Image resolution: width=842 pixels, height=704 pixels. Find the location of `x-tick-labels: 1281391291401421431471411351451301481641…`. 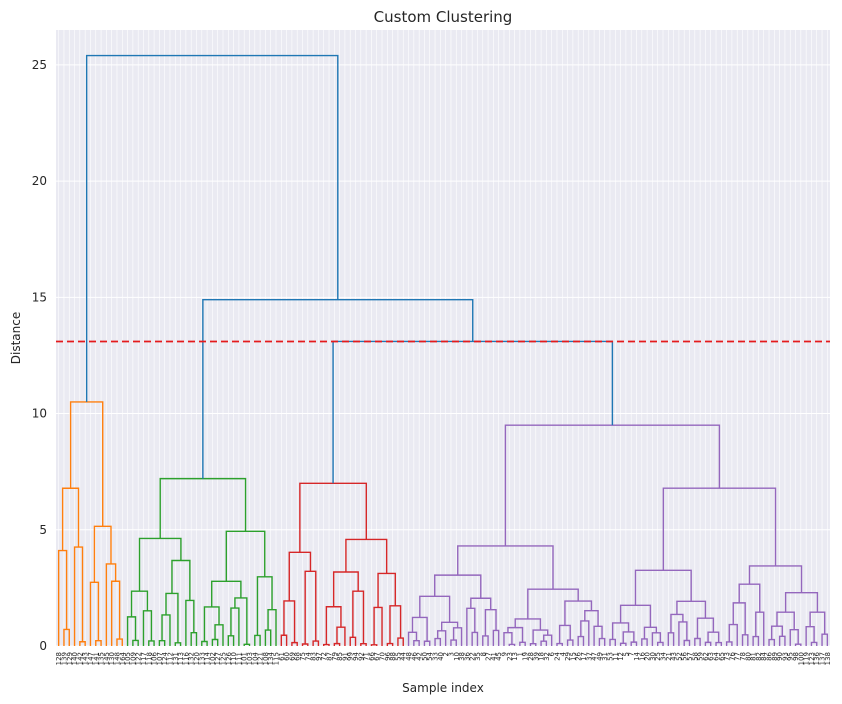

x-tick-labels: 1281391291401421431471411351451301481641… is located at coordinates (443, 658).